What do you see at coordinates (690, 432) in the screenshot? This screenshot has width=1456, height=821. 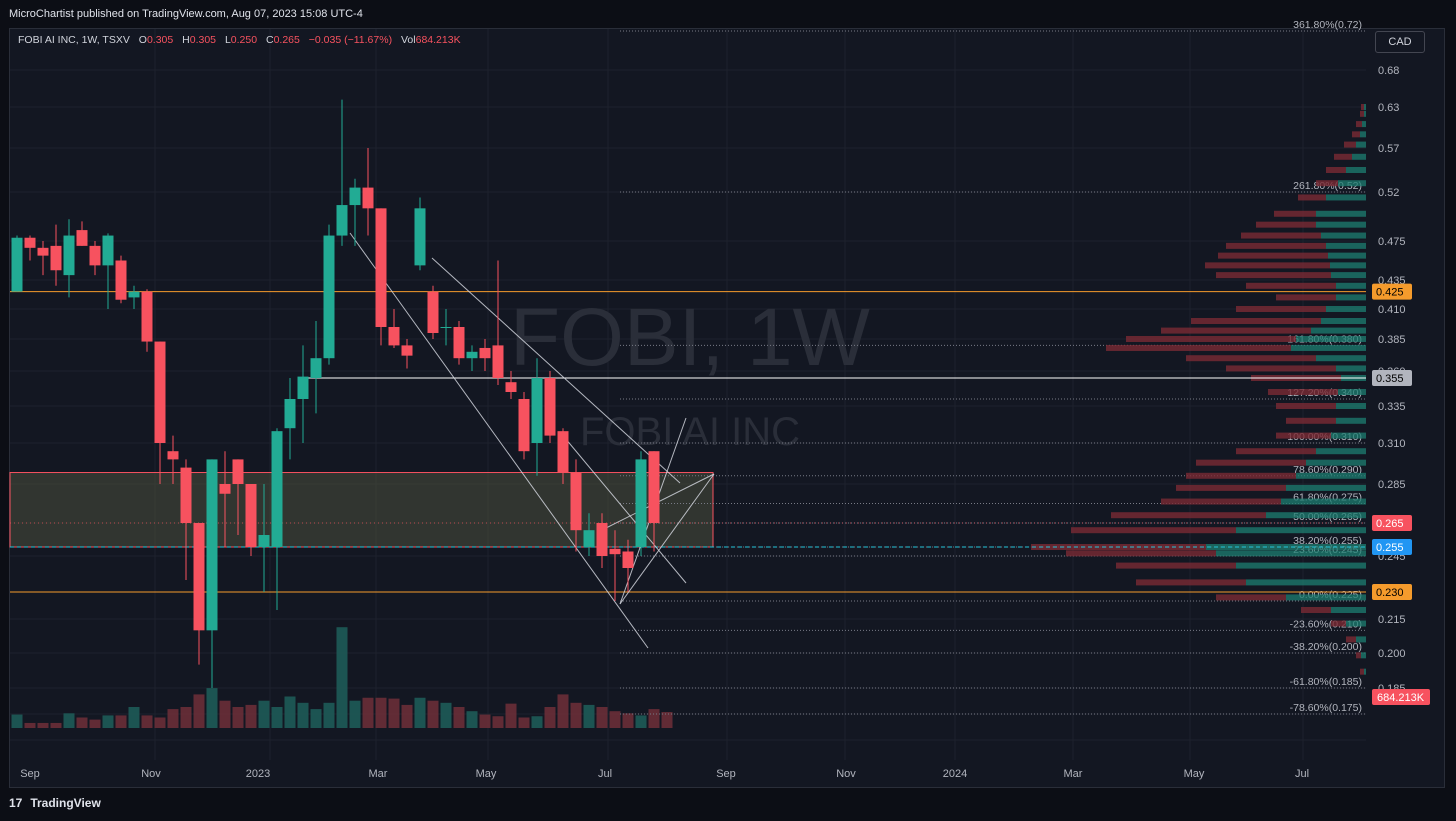 I see `watermark-name: FOBI AI INC` at bounding box center [690, 432].